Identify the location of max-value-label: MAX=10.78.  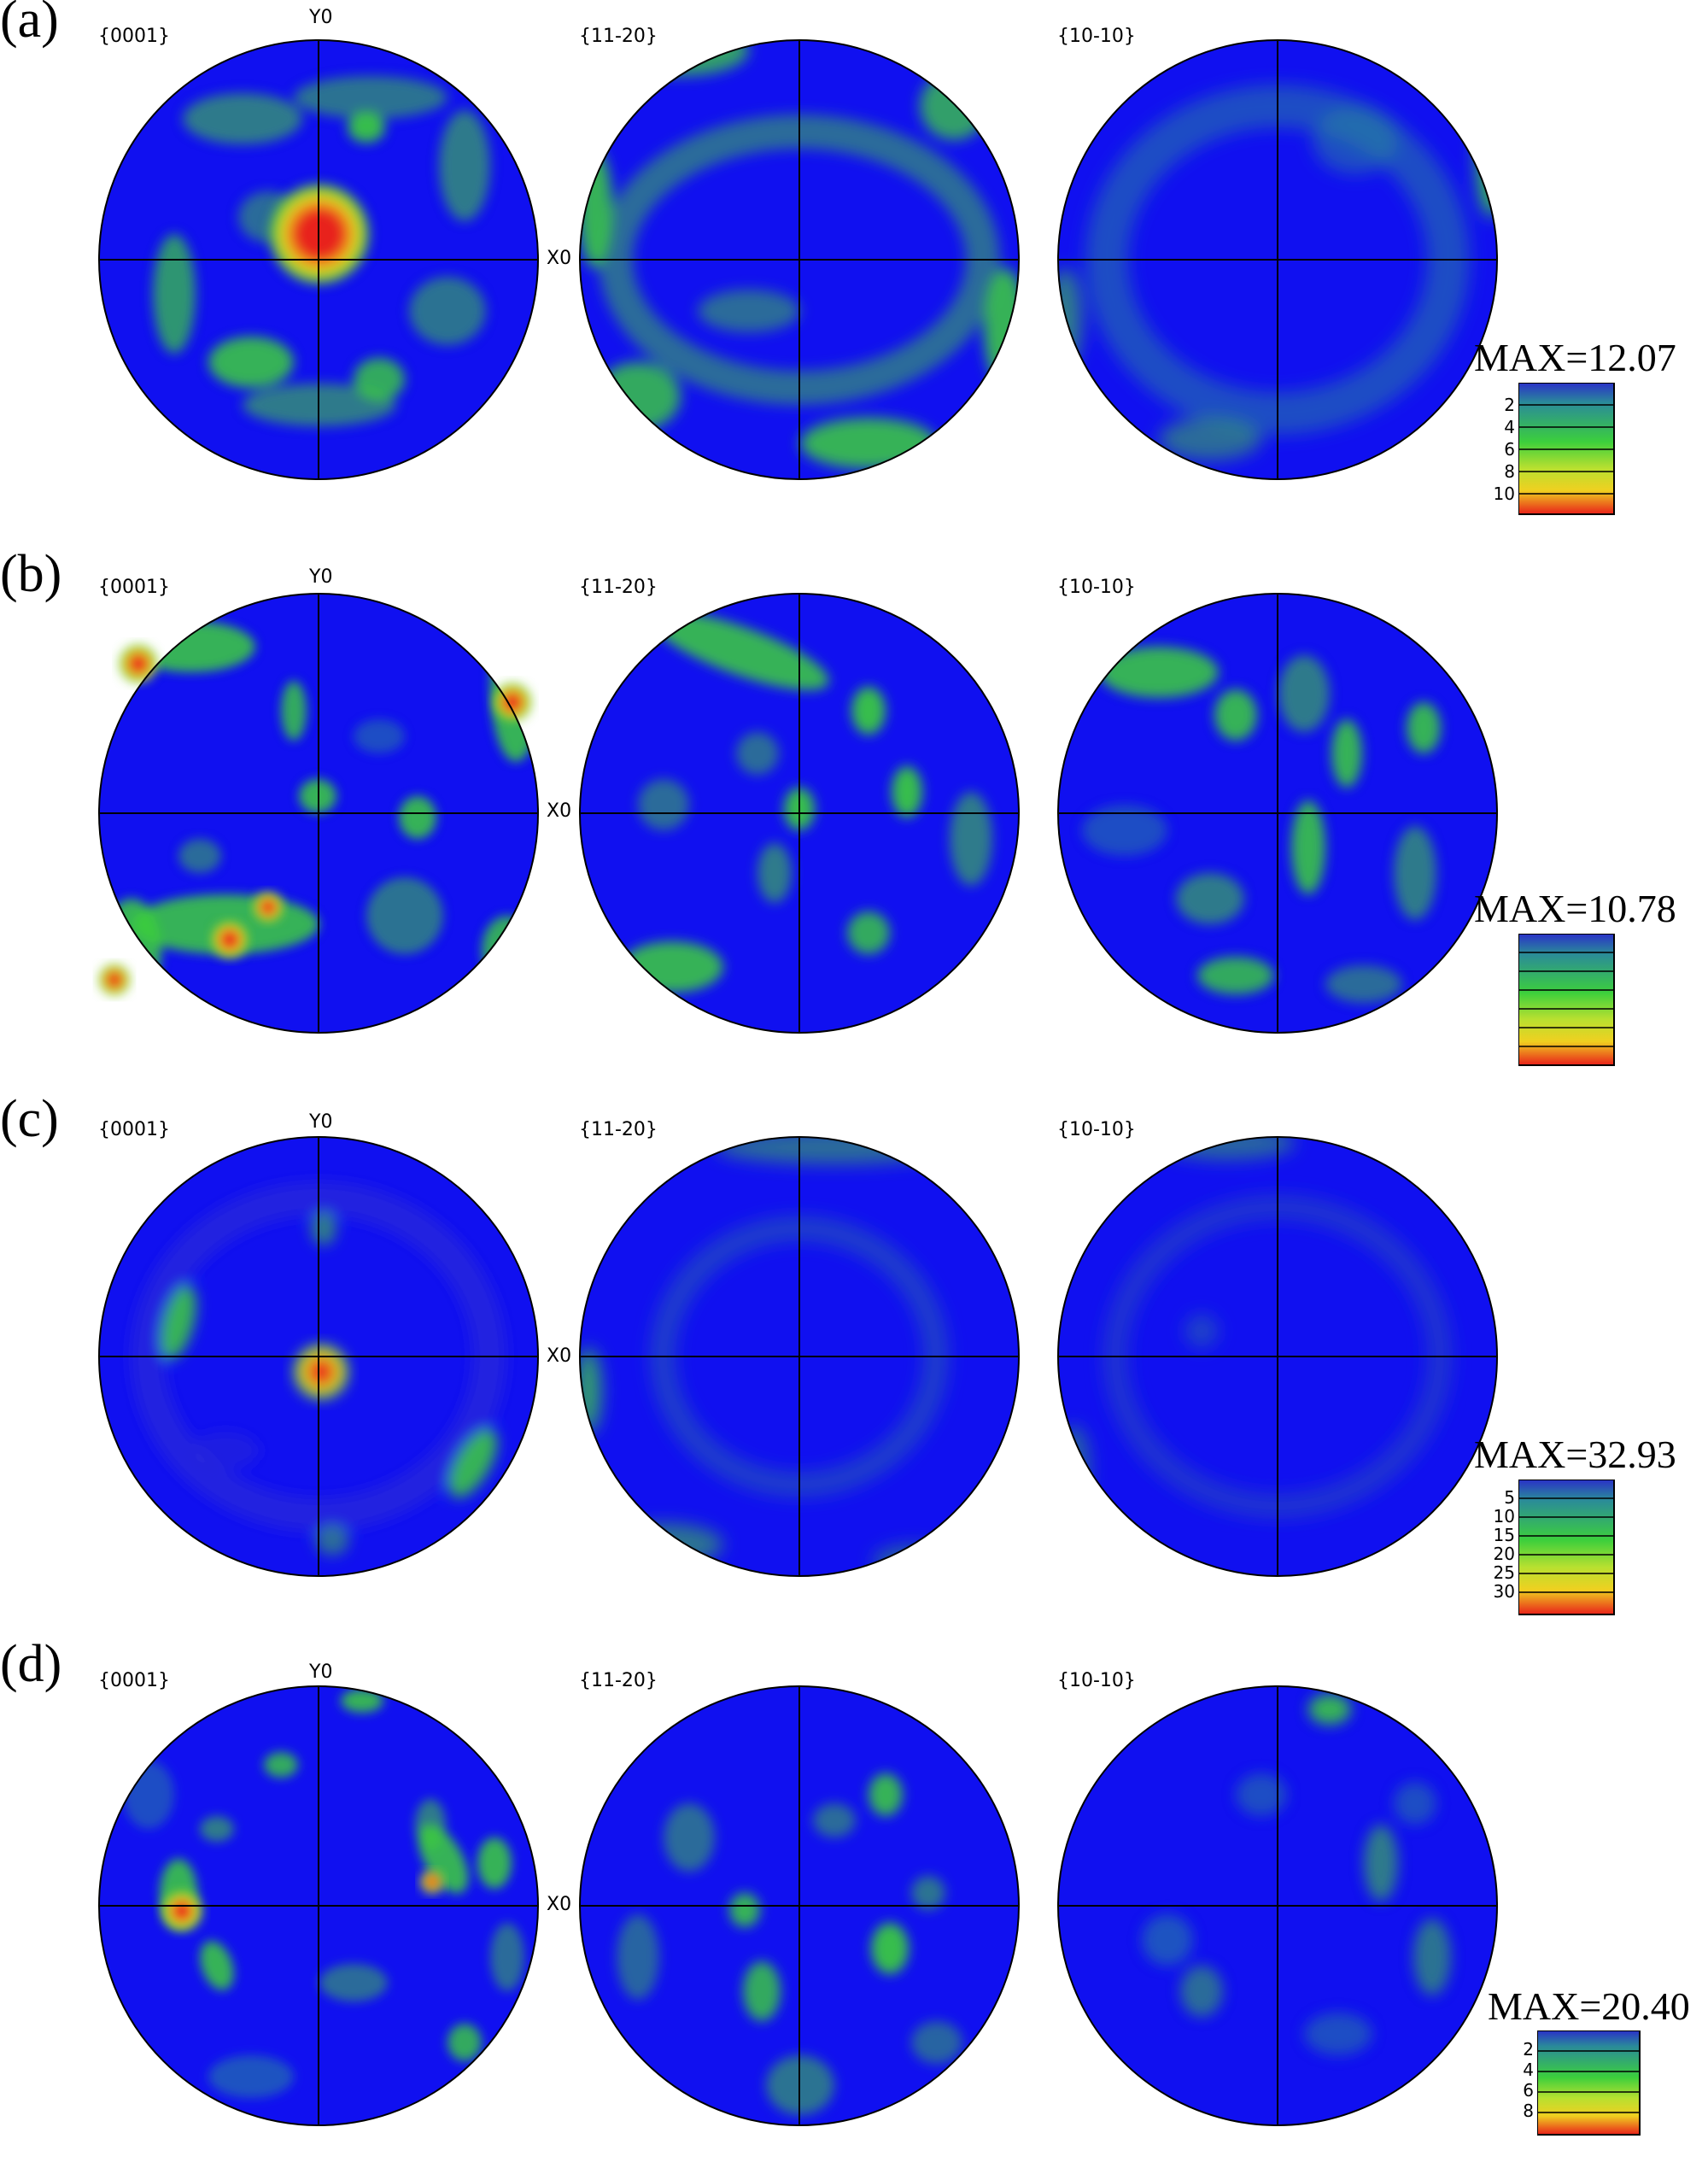
(1575, 908).